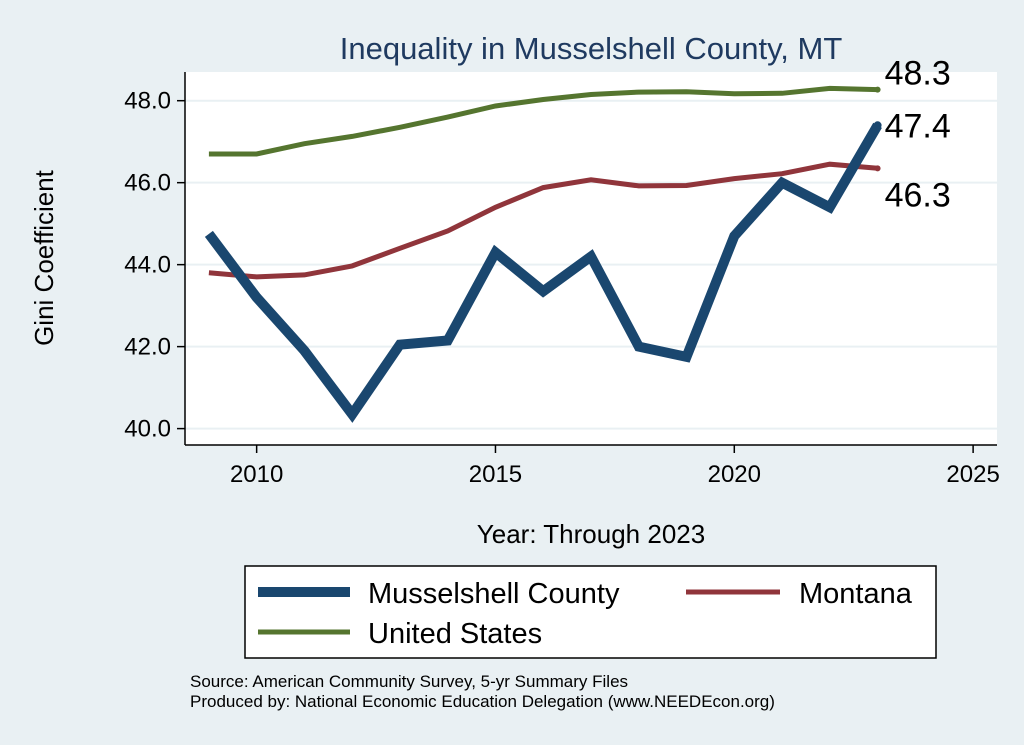 The width and height of the screenshot is (1024, 745). Describe the element at coordinates (918, 195) in the screenshot. I see `end-label-montana: 46.3` at that location.